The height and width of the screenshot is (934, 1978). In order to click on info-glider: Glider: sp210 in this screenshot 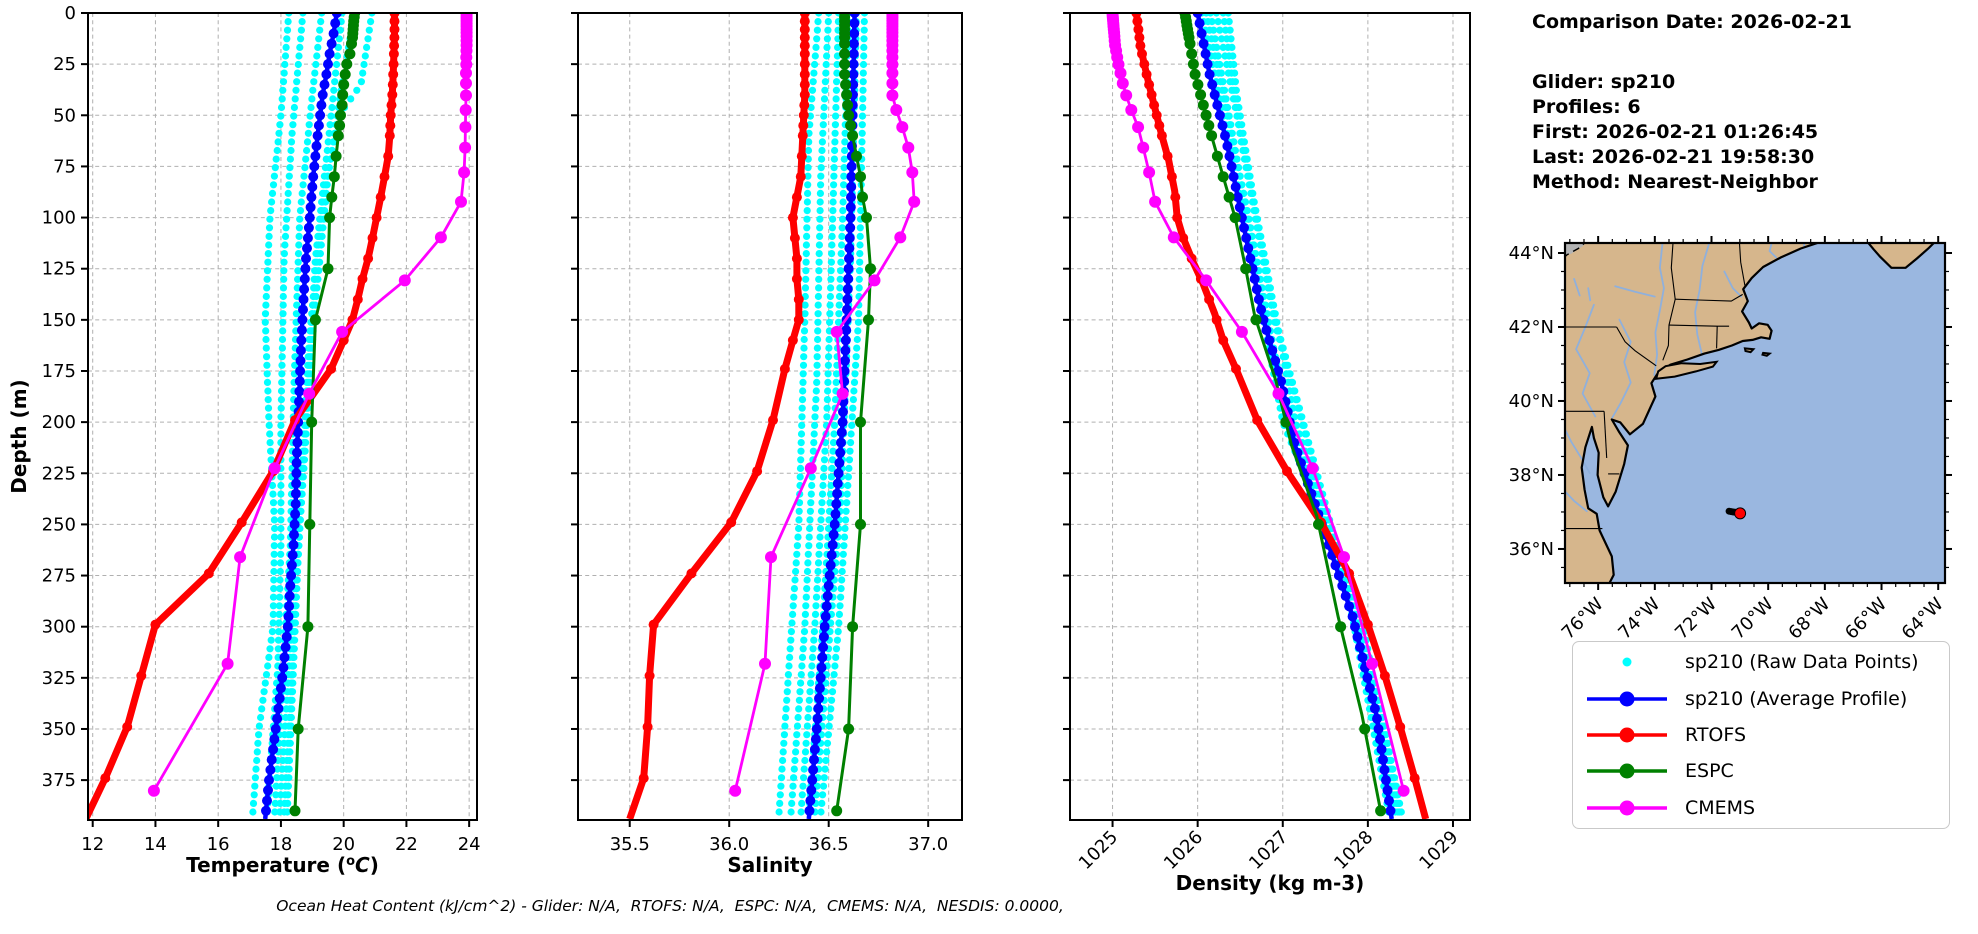, I will do `click(1604, 82)`.